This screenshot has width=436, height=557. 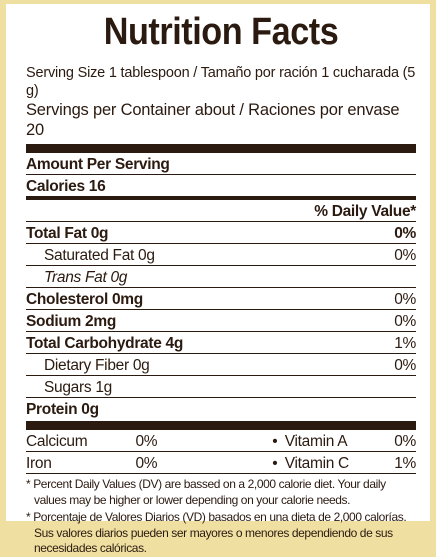 What do you see at coordinates (221, 343) in the screenshot?
I see `nutrient-row: Total Carbohydrate 4g 1%` at bounding box center [221, 343].